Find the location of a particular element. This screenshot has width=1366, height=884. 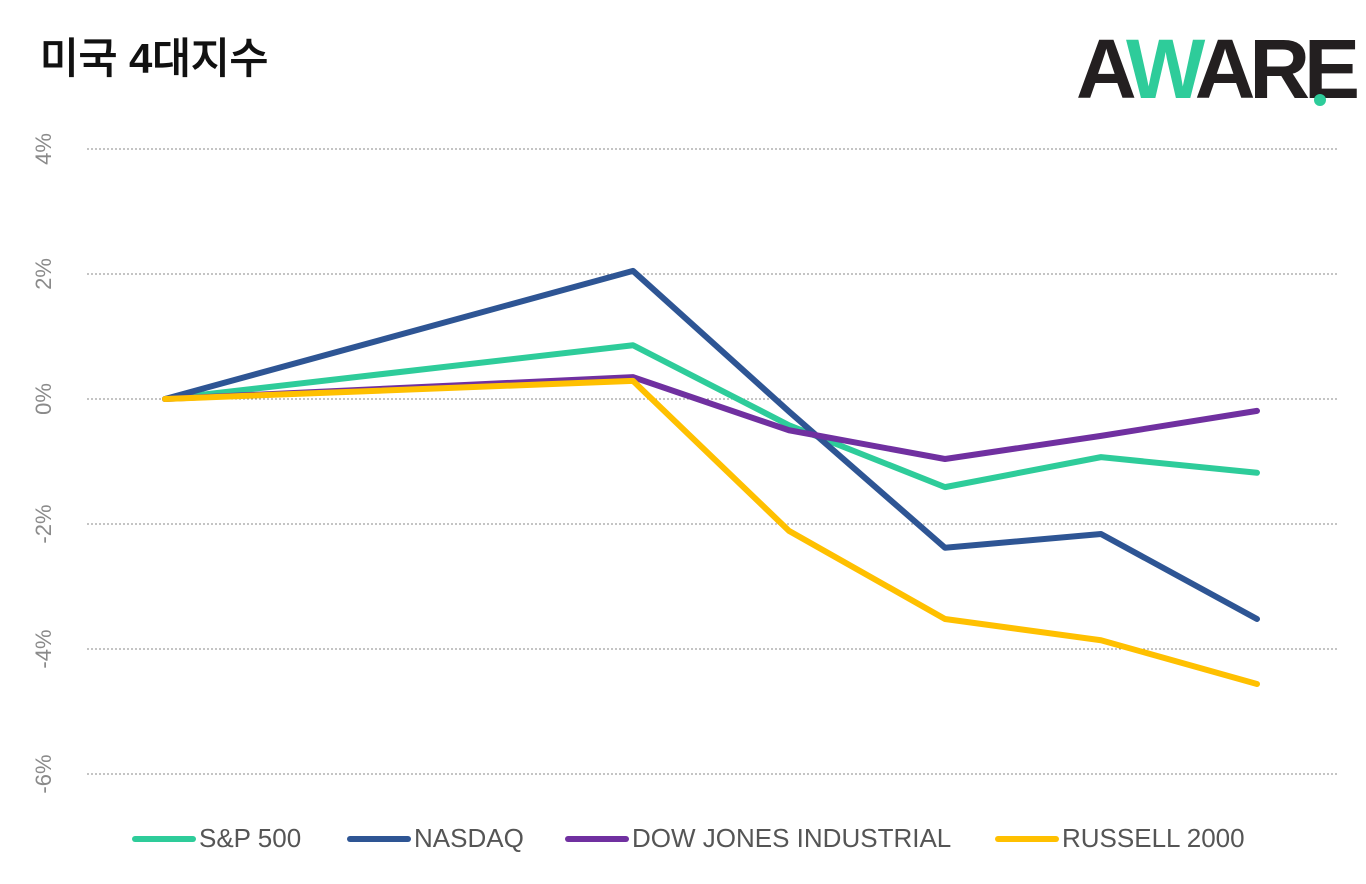

logo-dot is located at coordinates (1320, 100).